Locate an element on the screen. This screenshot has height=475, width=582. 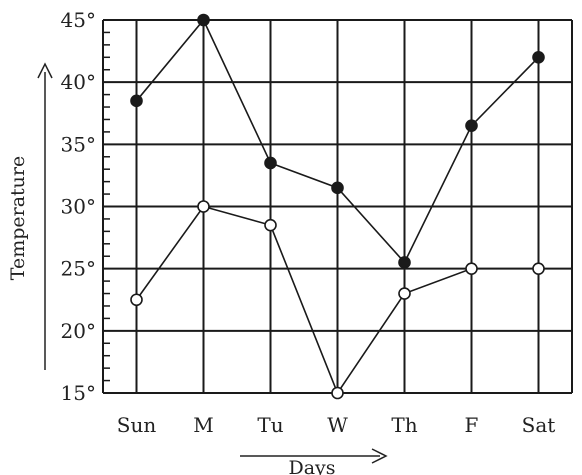
y-tick-label: 40° is located at coordinates (78, 82).